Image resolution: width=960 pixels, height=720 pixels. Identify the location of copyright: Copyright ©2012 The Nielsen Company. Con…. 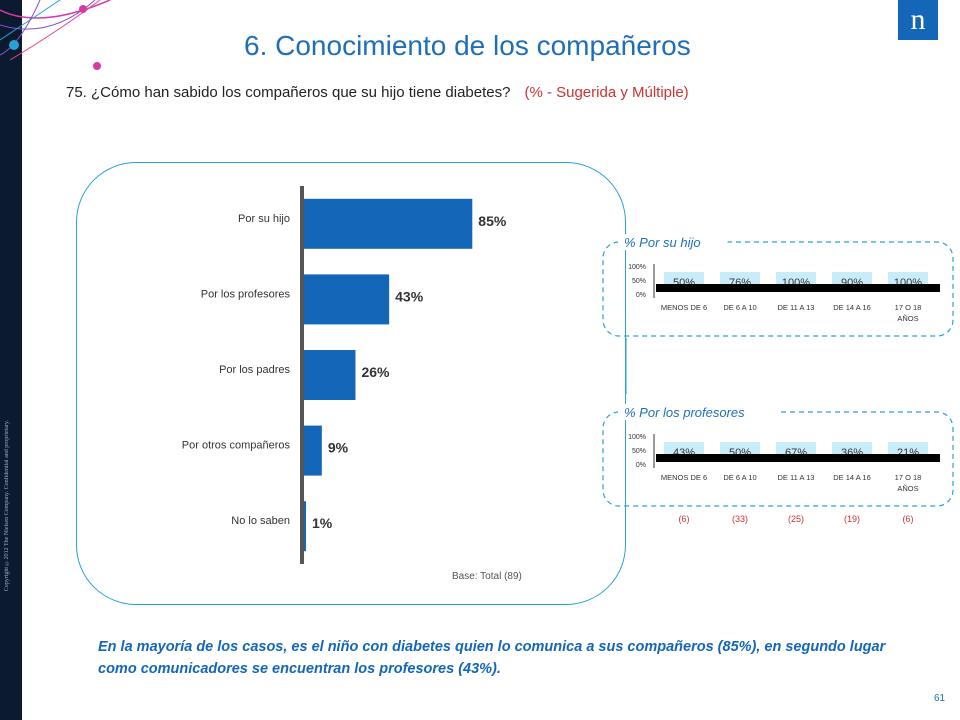
(7, 506).